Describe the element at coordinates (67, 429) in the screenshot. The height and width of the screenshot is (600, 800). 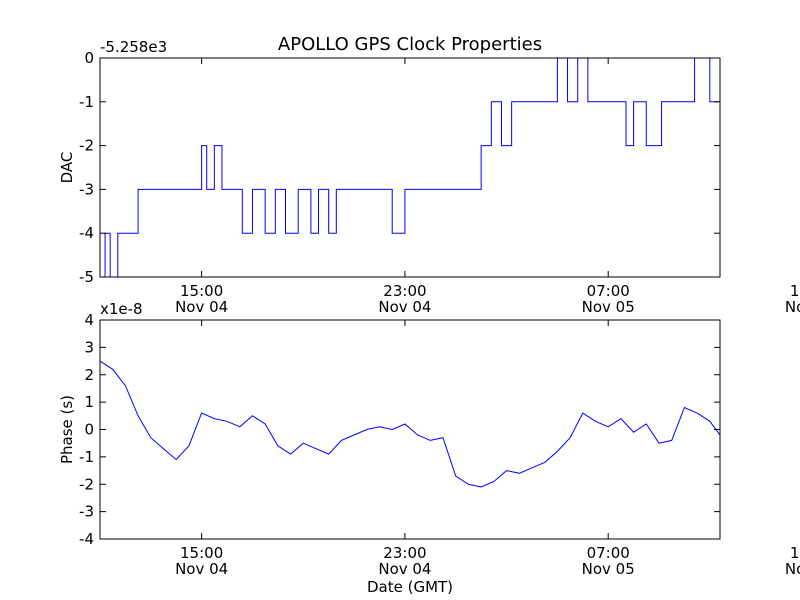
I see `phase-ylabel: Phase (s)` at that location.